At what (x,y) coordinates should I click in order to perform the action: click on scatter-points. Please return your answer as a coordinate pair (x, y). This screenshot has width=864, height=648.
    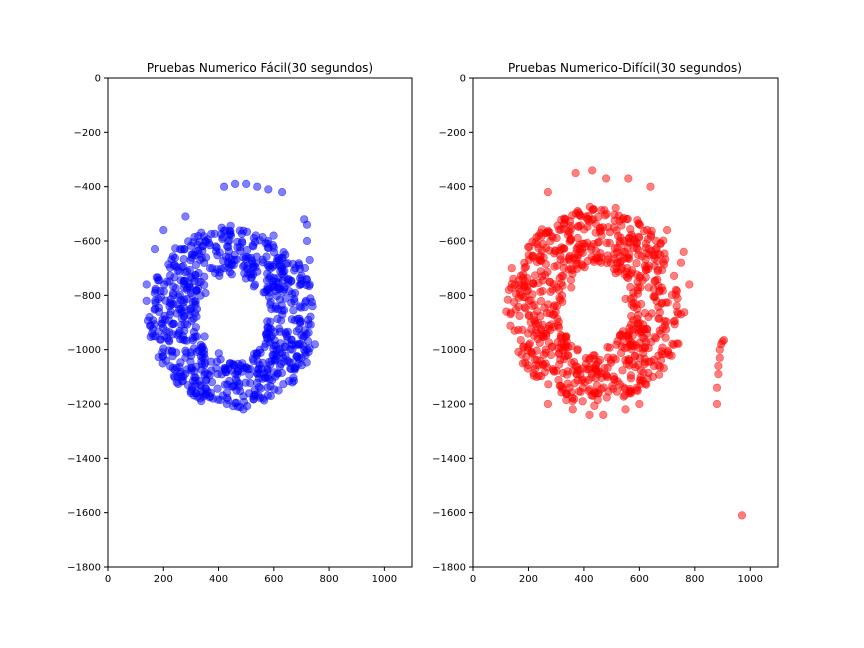
    Looking at the image, I should click on (231, 296).